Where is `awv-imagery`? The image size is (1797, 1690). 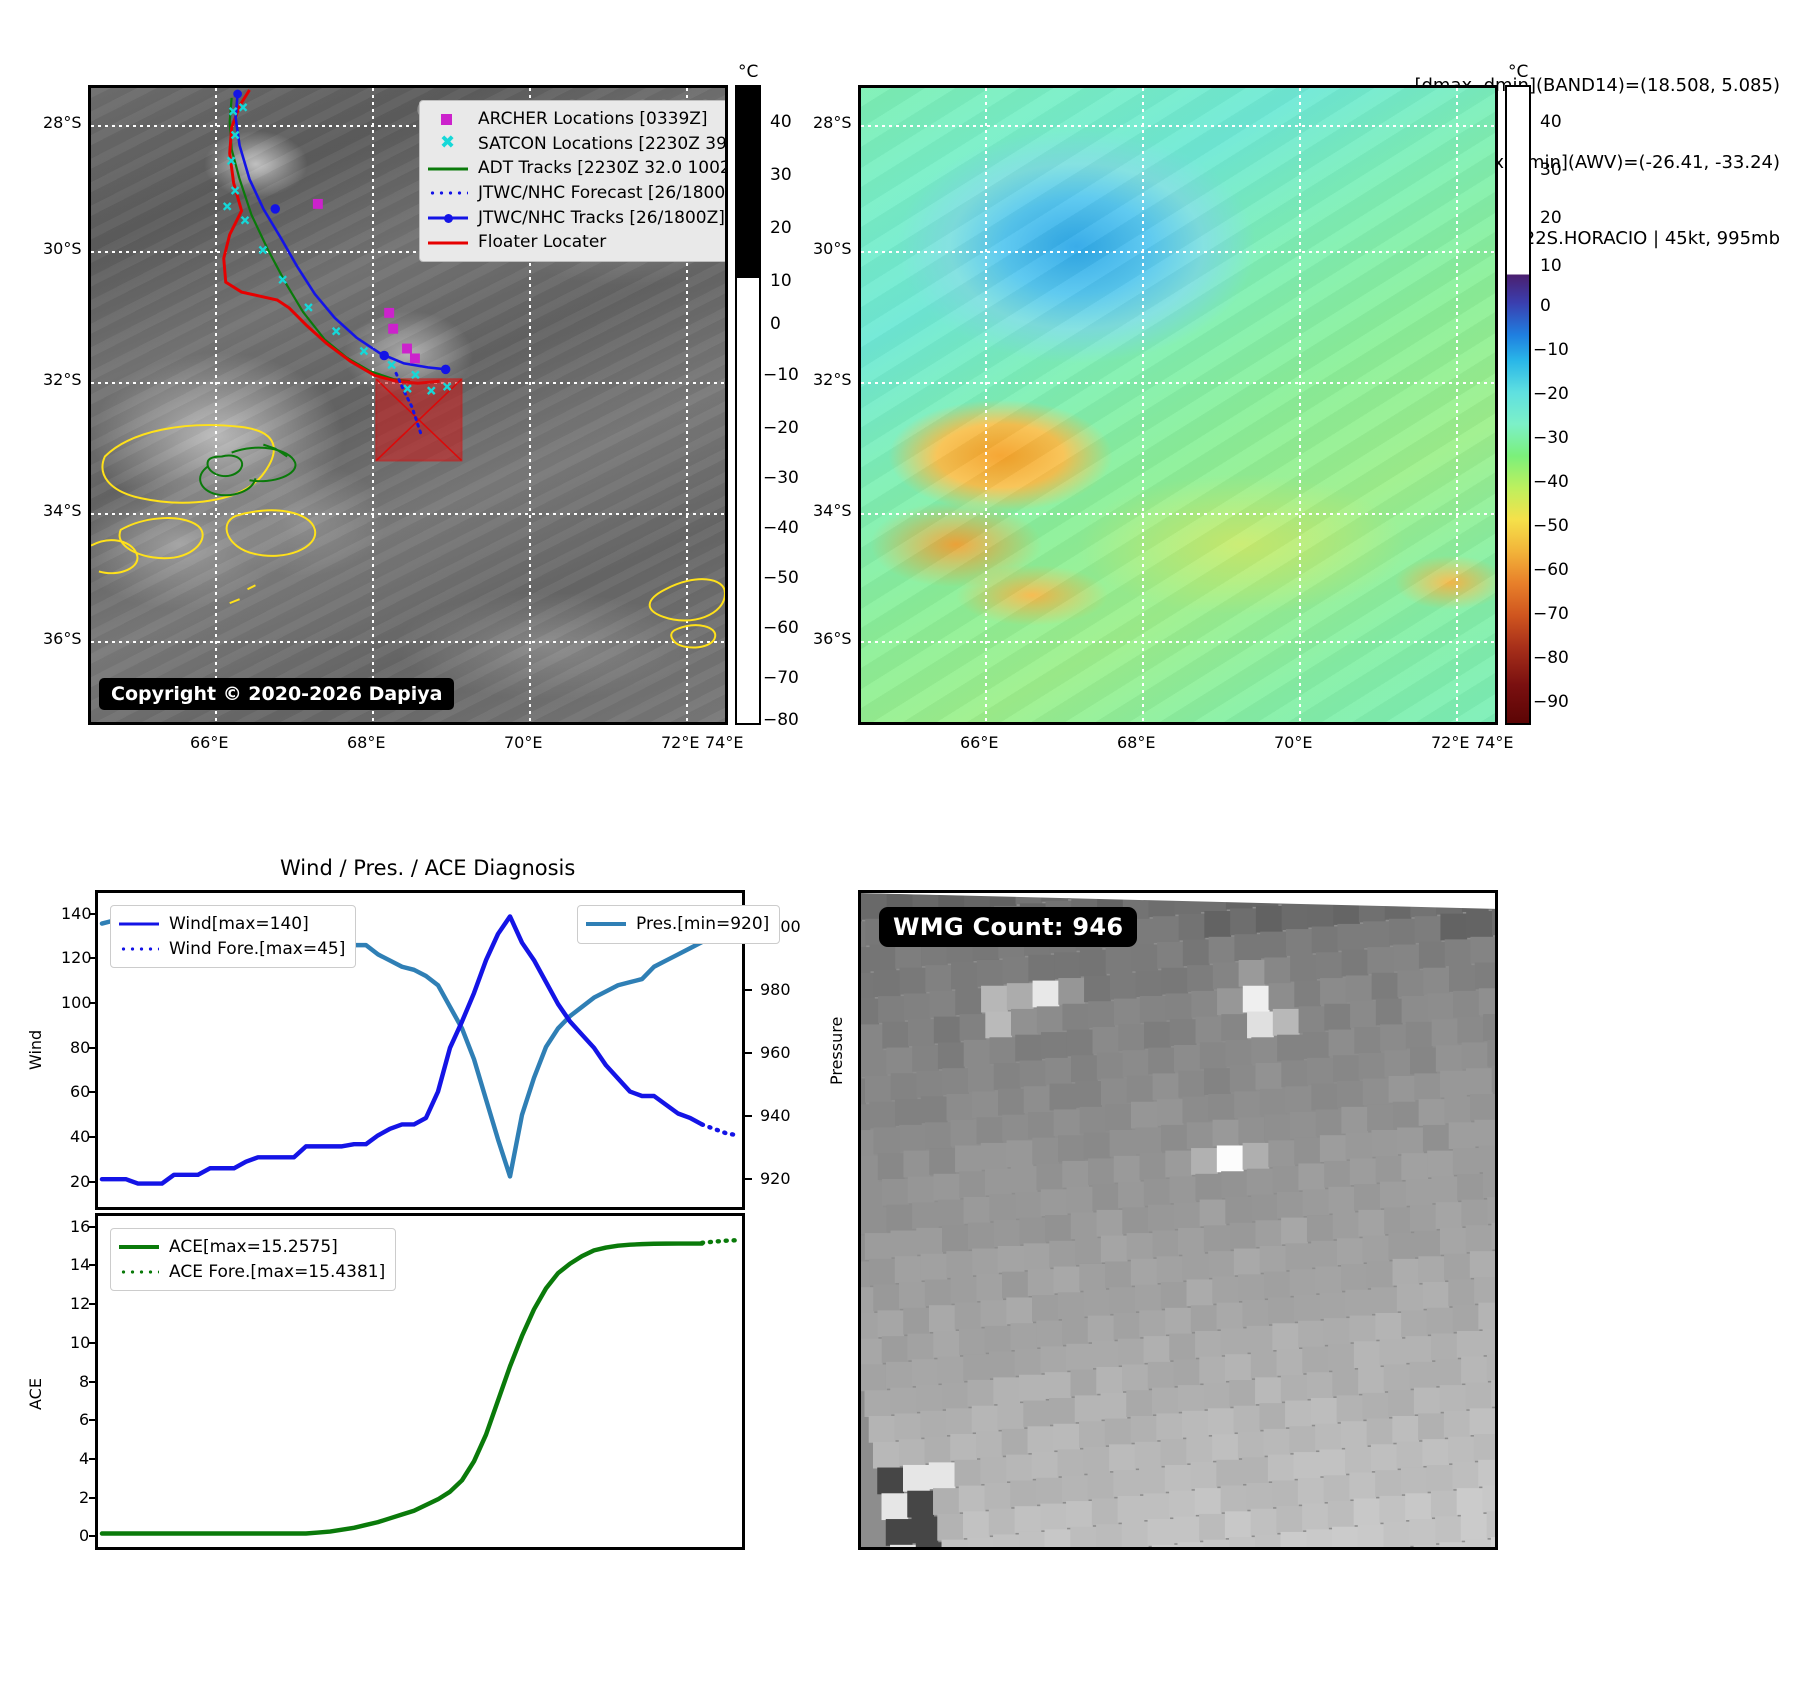 awv-imagery is located at coordinates (1178, 405).